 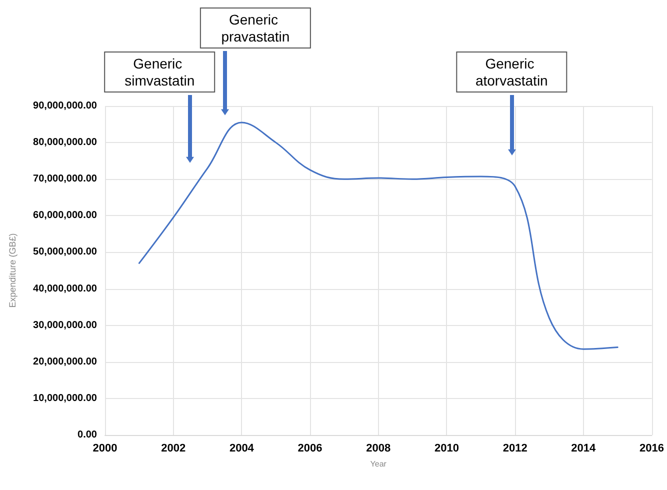 I want to click on x-tick-label: 2012, so click(x=515, y=448).